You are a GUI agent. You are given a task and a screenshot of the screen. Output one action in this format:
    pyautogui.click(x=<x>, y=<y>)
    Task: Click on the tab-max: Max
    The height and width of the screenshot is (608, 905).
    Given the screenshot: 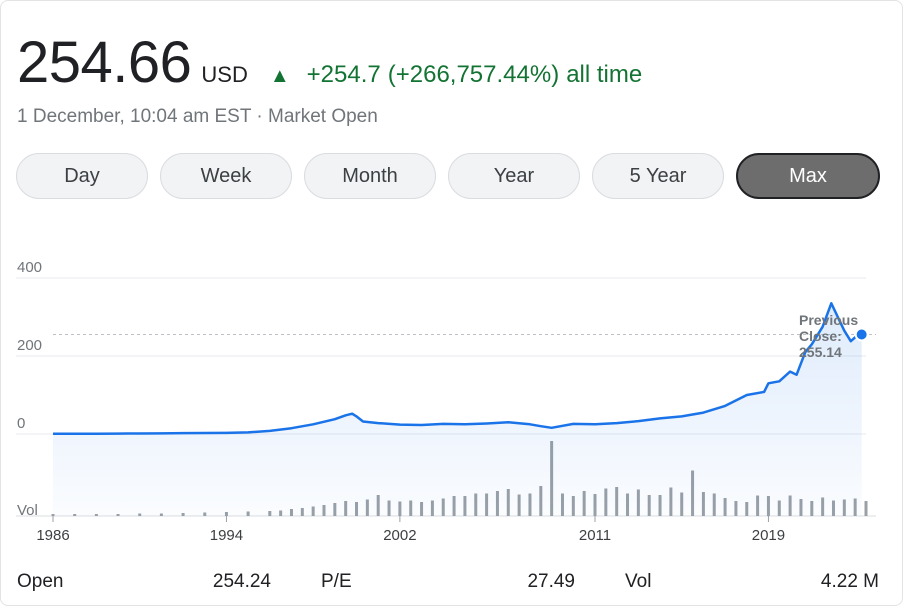 What is the action you would take?
    pyautogui.click(x=808, y=176)
    